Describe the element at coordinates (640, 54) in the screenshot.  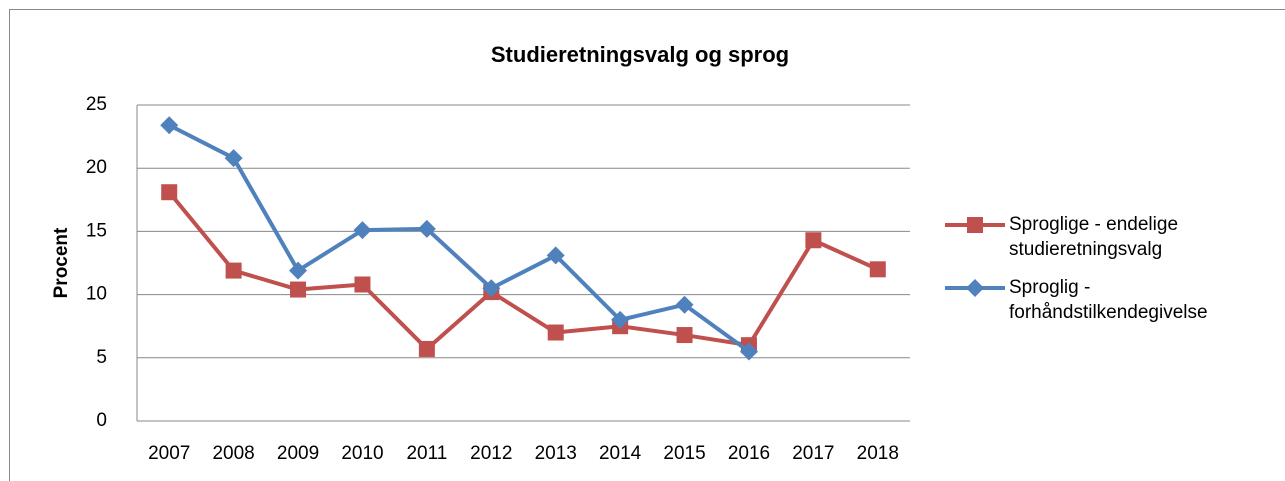
I see `chart-title: Studieretningsvalg og sprog` at that location.